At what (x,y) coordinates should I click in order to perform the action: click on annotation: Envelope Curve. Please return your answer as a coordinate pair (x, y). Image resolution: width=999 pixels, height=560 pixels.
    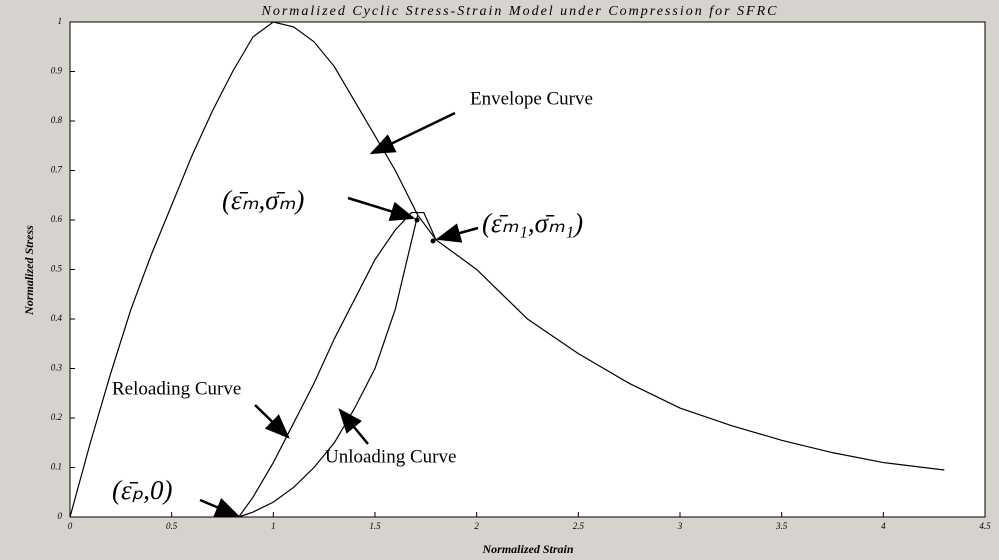
    Looking at the image, I should click on (531, 98).